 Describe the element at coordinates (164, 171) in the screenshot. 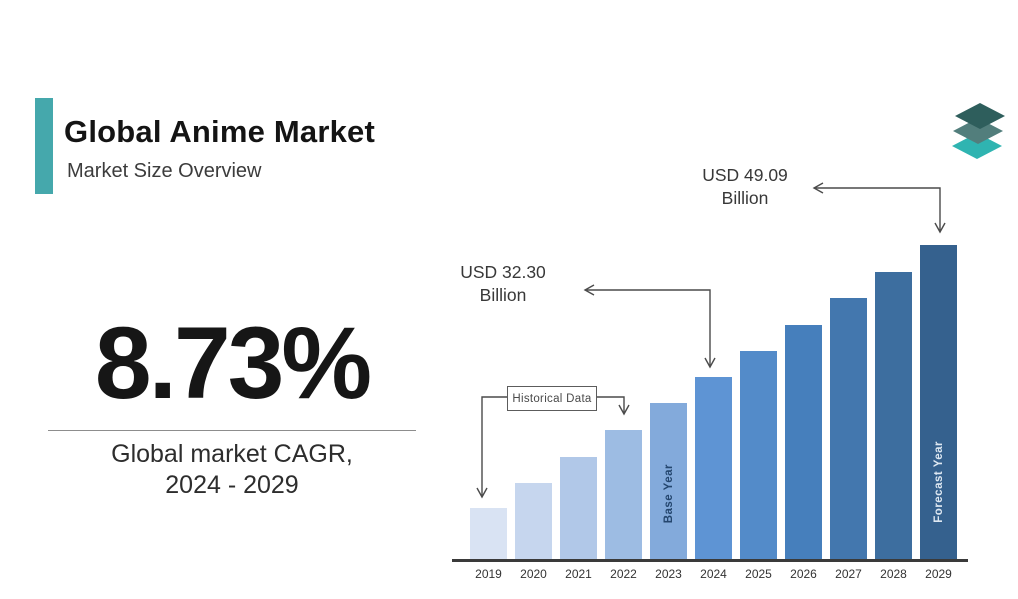

I see `page-subtitle: Market Size Overview` at that location.